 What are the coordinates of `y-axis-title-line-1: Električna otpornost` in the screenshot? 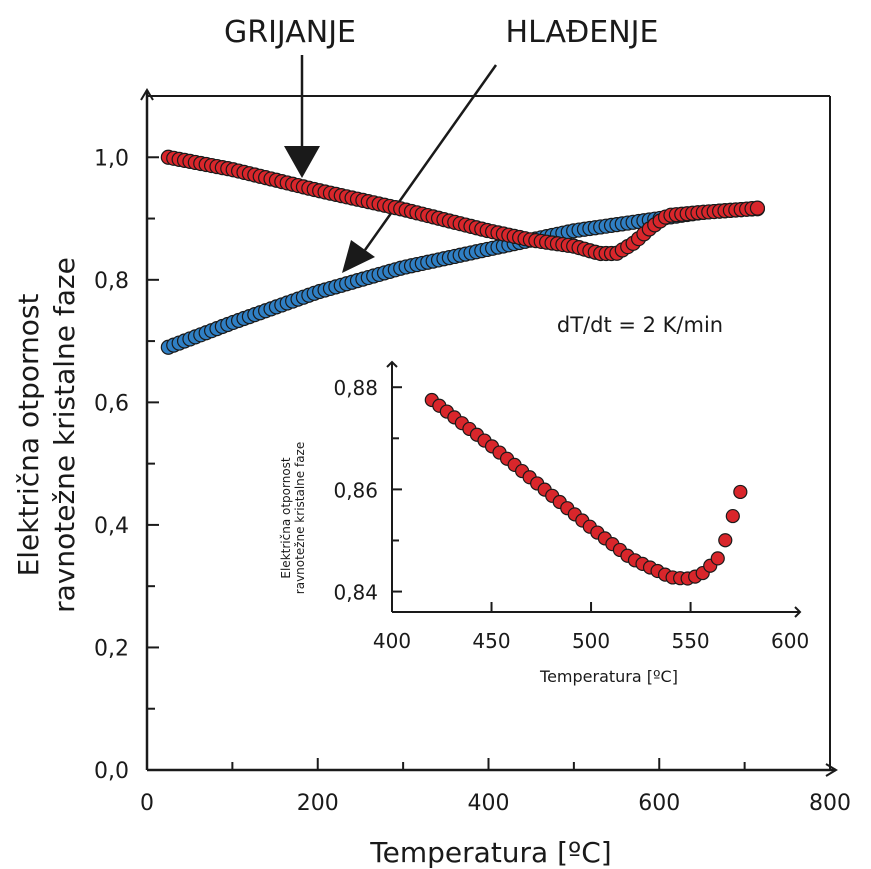 It's located at (28, 435).